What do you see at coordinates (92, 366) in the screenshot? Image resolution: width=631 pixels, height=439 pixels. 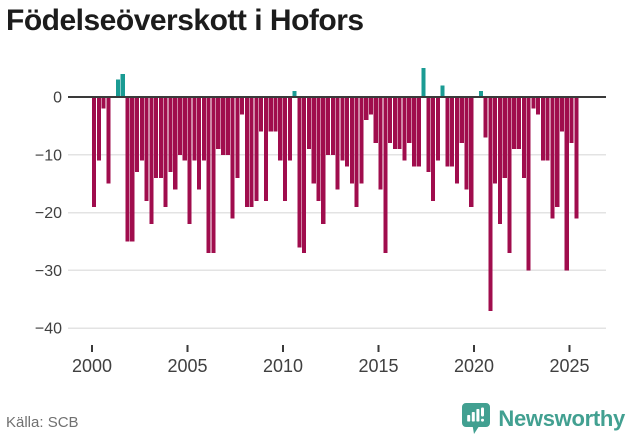 I see `x-axis-tick-label: 2000` at bounding box center [92, 366].